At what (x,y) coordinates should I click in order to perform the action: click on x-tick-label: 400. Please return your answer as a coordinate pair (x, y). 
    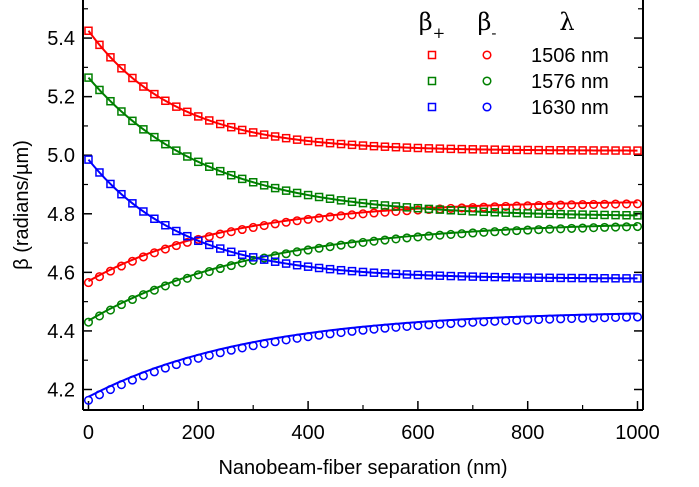
    Looking at the image, I should click on (307, 433).